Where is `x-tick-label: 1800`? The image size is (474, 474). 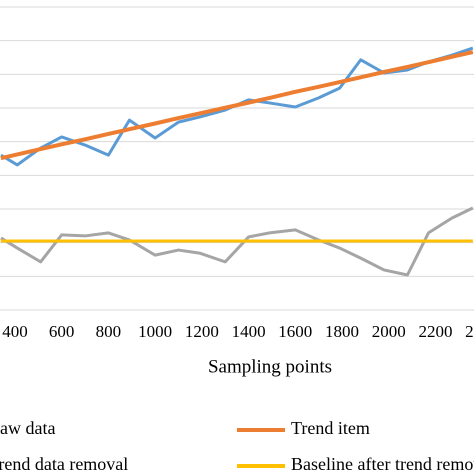 x-tick-label: 1800 is located at coordinates (342, 331).